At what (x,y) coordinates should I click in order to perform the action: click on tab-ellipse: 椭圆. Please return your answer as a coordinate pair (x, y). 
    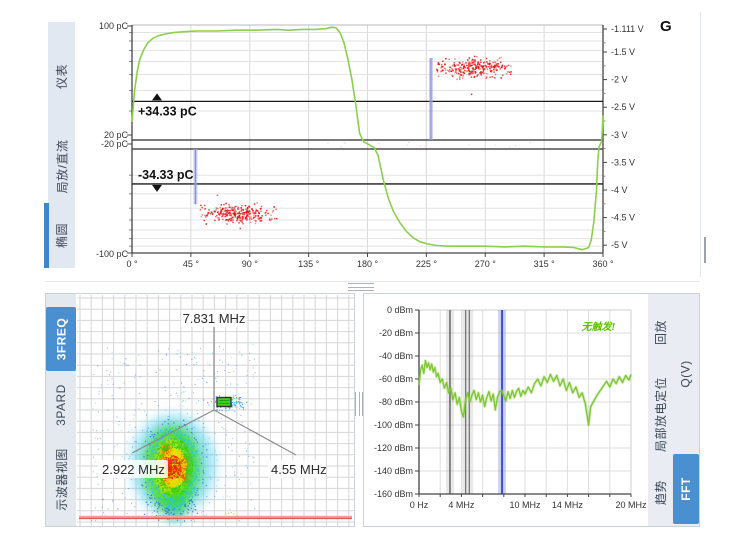
    Looking at the image, I should click on (61, 235).